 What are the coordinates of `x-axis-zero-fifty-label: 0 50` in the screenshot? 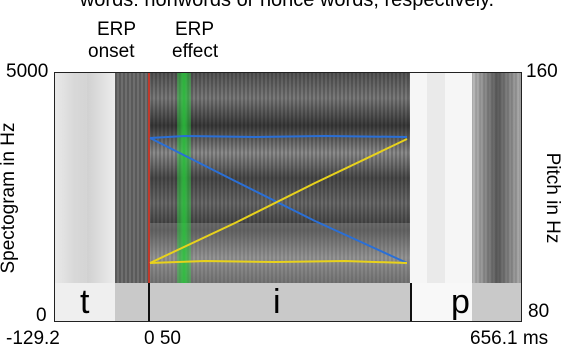 It's located at (162, 338).